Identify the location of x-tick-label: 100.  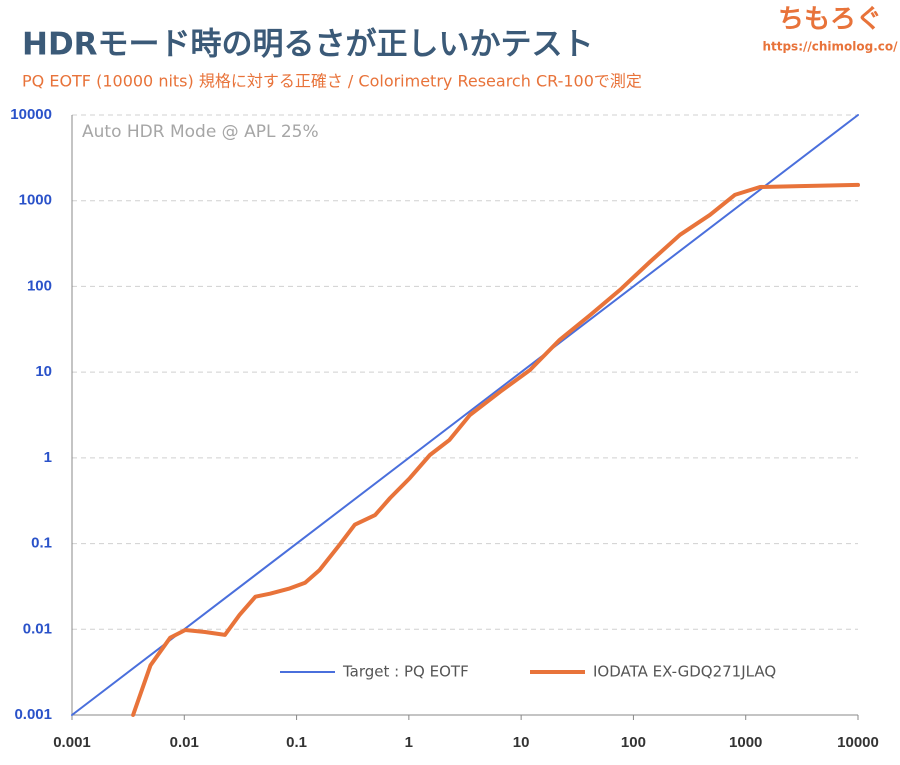
(633, 742).